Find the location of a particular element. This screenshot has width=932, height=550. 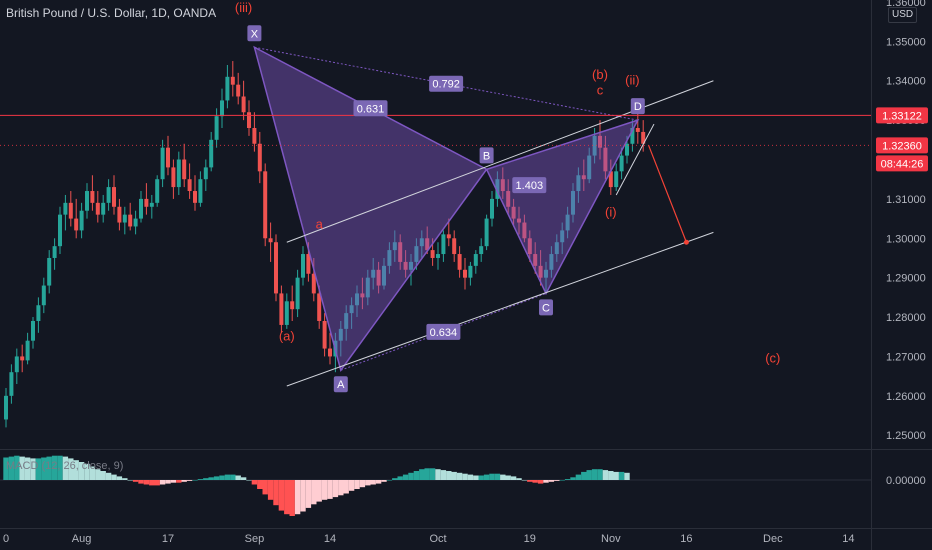

wave-annotation: c is located at coordinates (600, 90).